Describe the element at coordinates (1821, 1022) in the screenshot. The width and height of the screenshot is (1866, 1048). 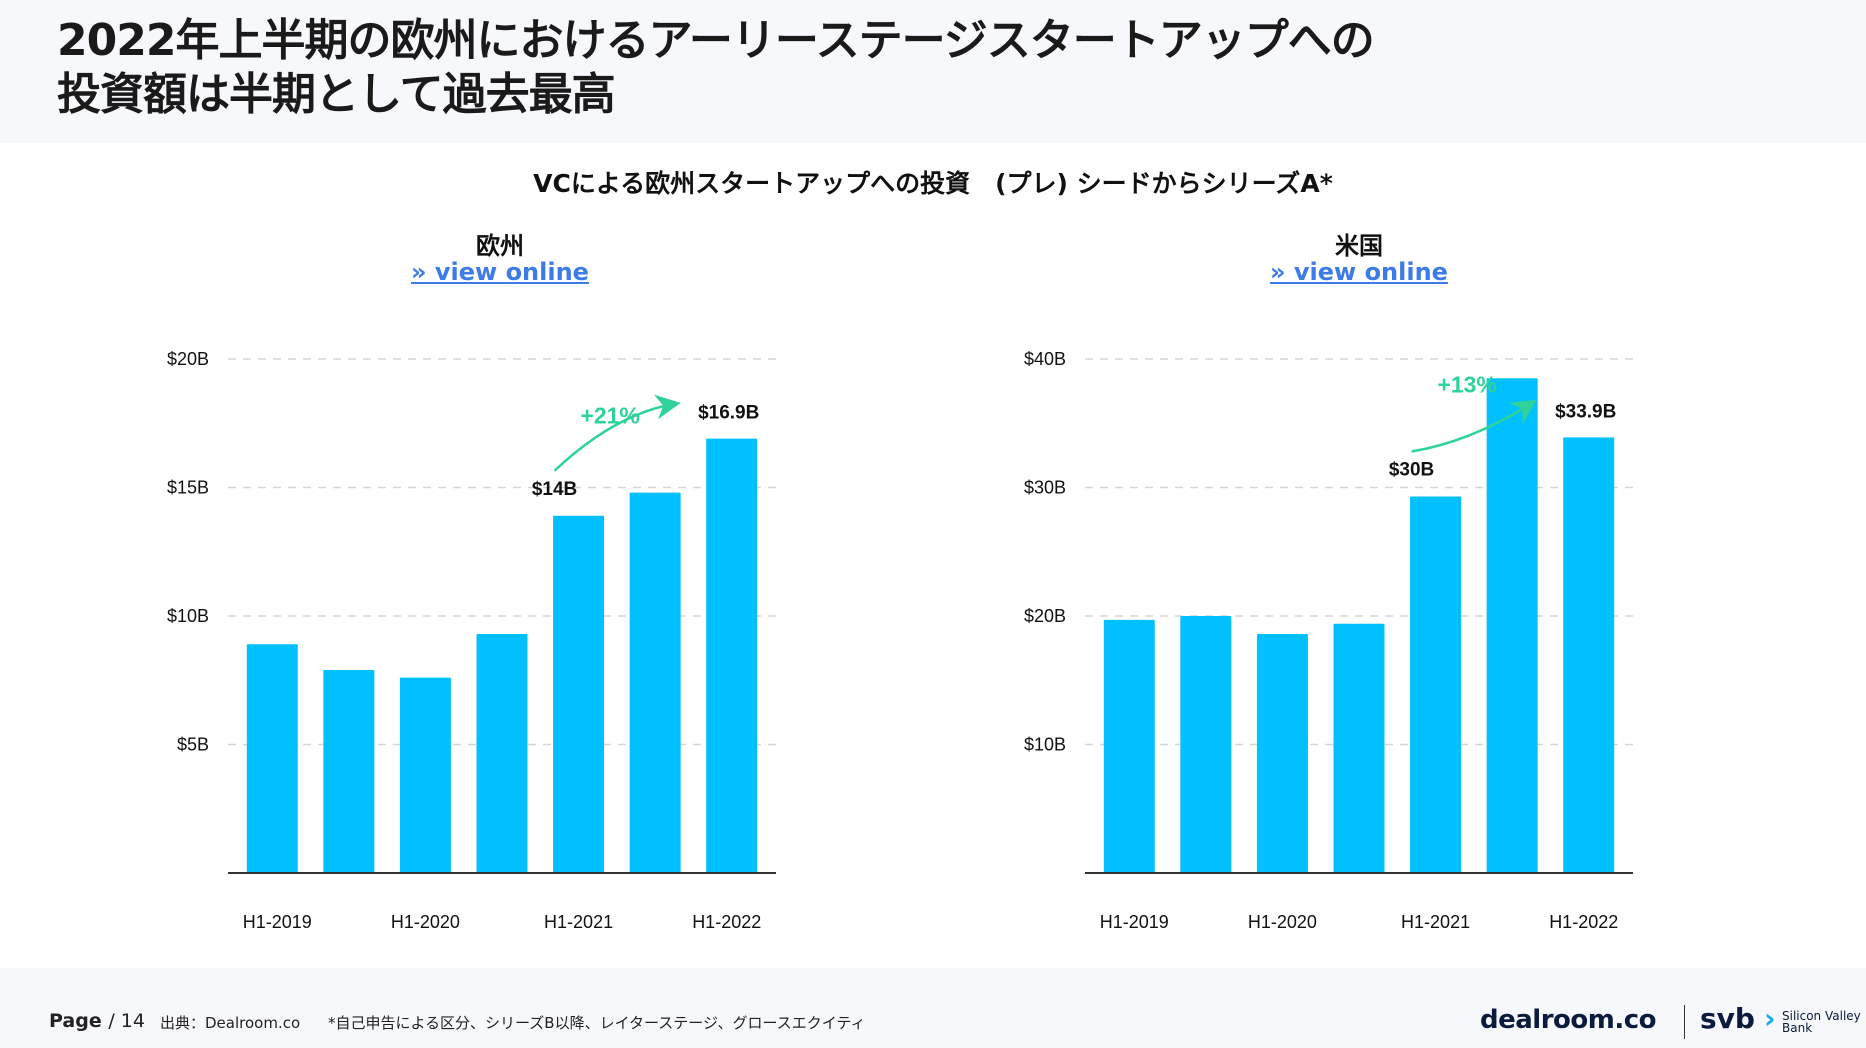
I see `svb-logo-name: Silicon Valley Bank` at that location.